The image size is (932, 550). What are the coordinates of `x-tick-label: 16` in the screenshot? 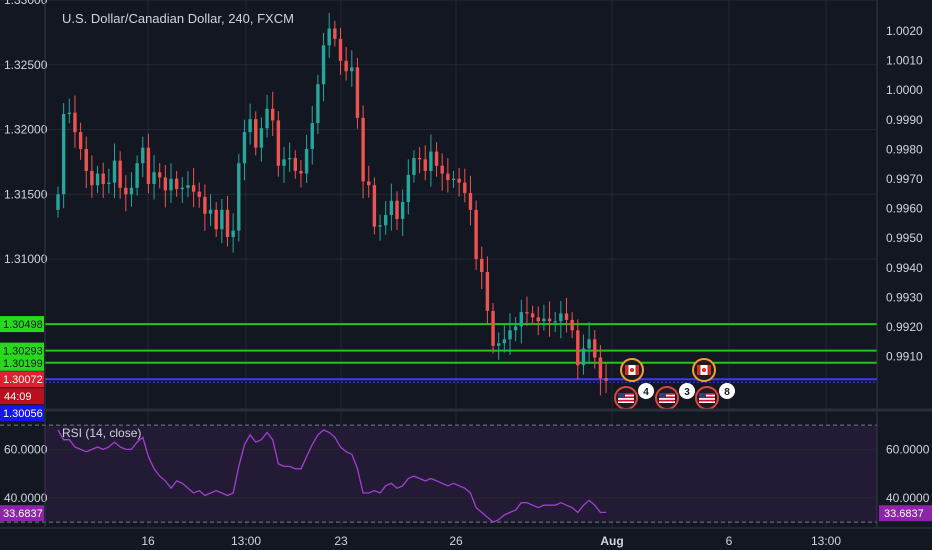 It's located at (148, 541).